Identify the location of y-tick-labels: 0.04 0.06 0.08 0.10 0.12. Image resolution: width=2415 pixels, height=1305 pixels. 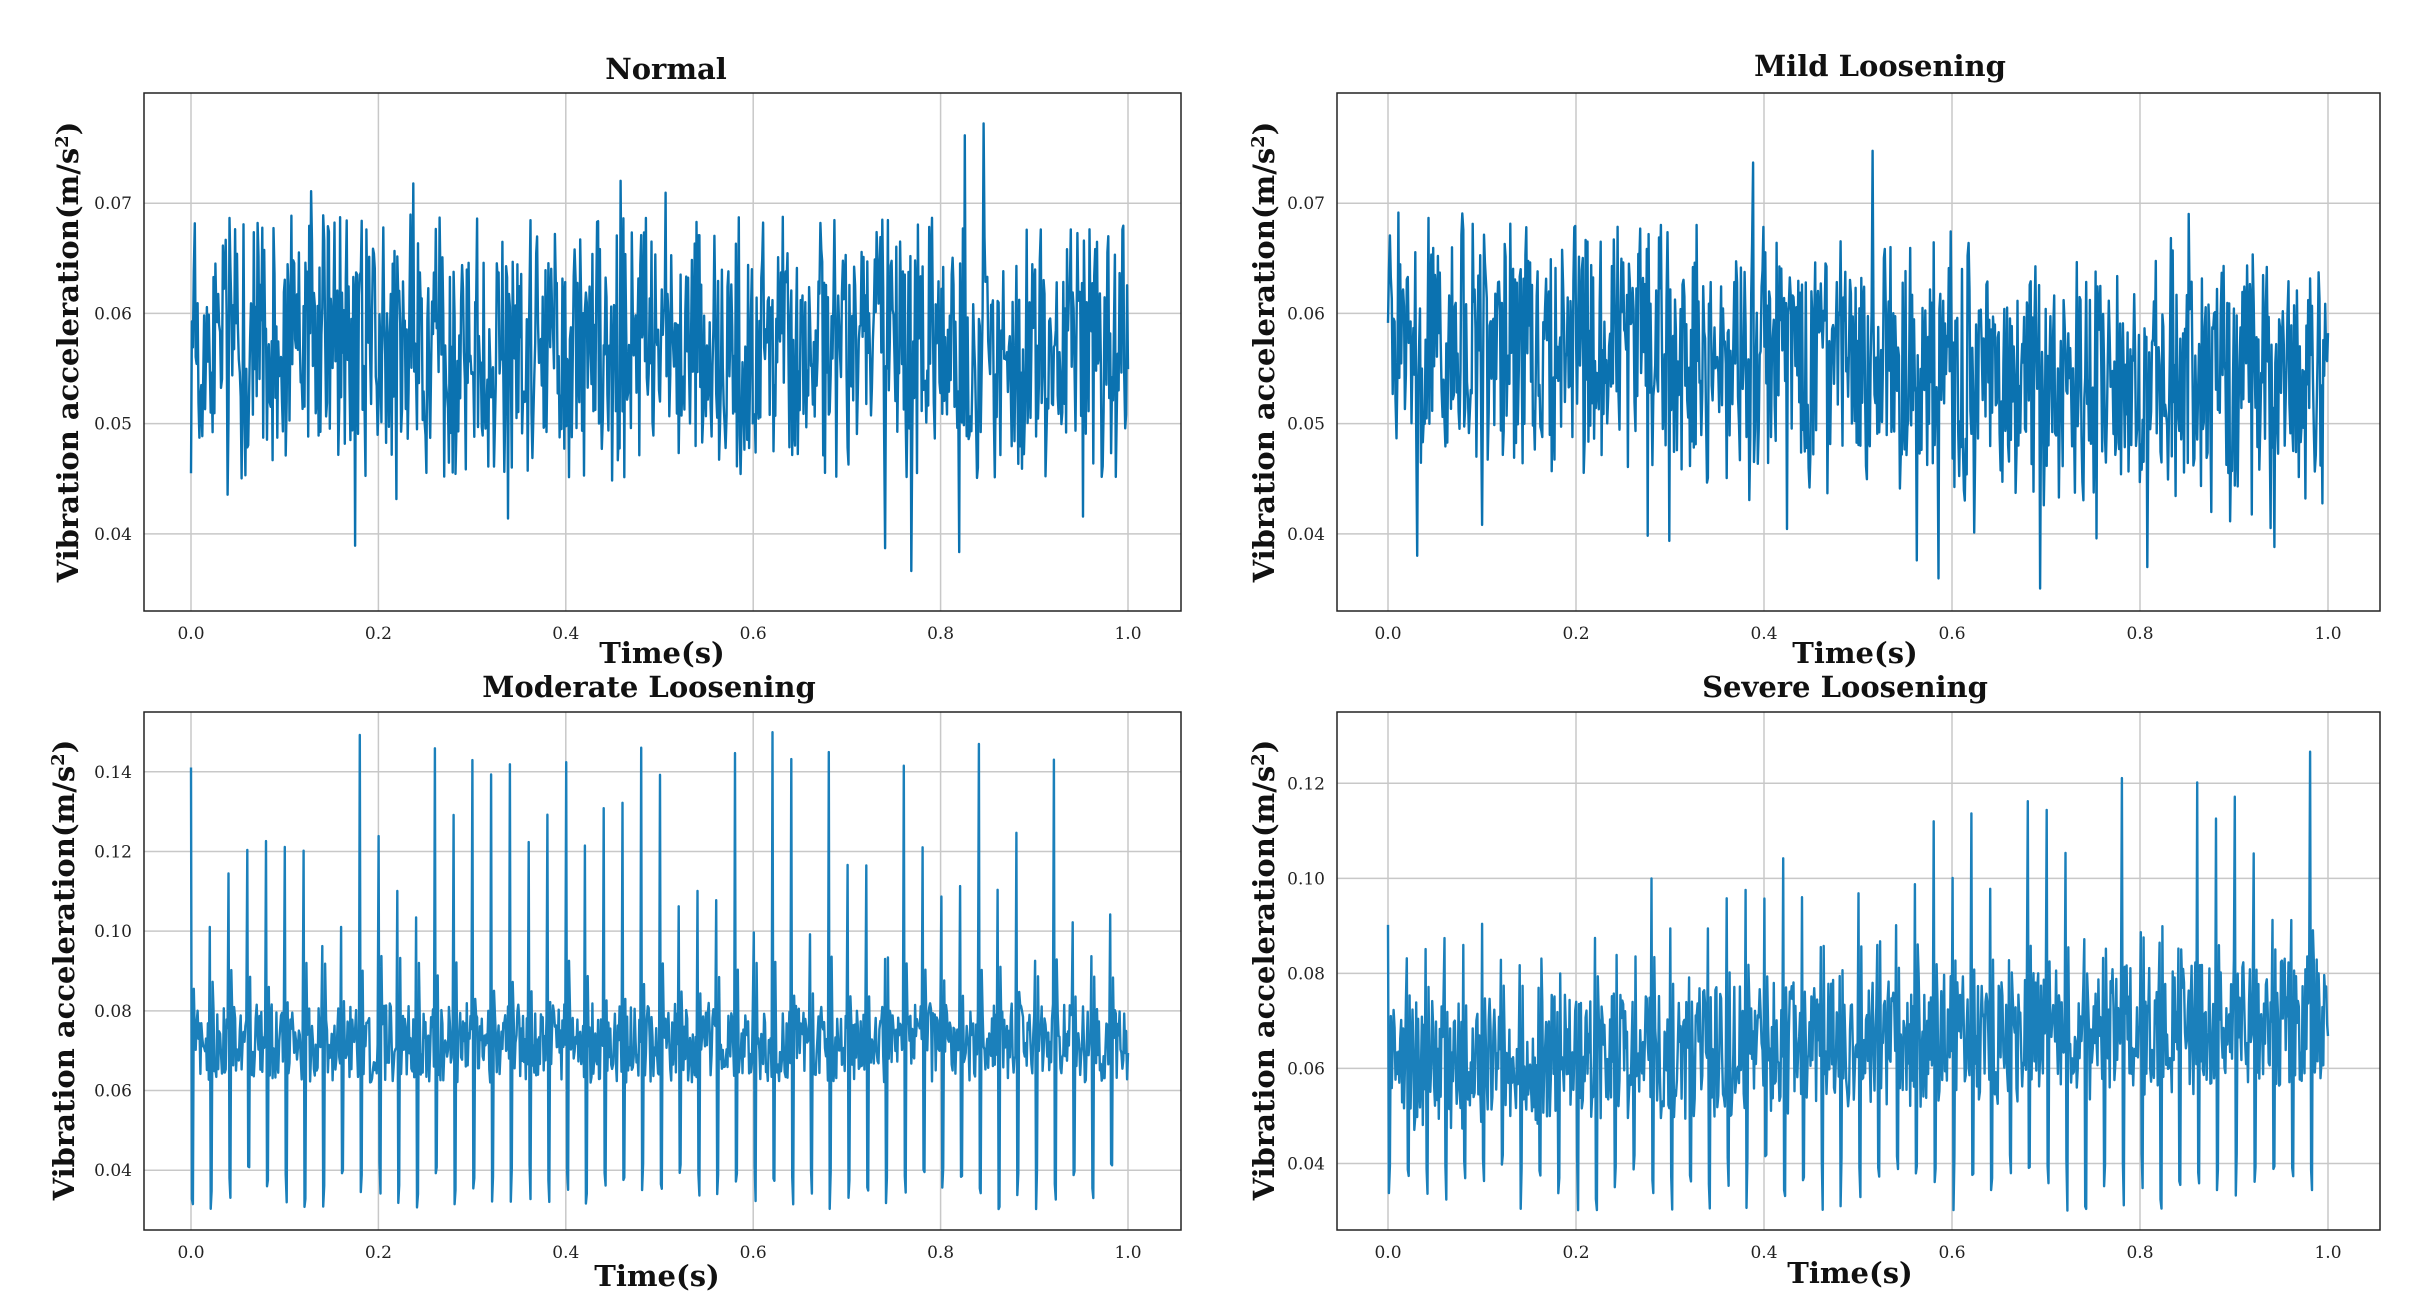
(1306, 974).